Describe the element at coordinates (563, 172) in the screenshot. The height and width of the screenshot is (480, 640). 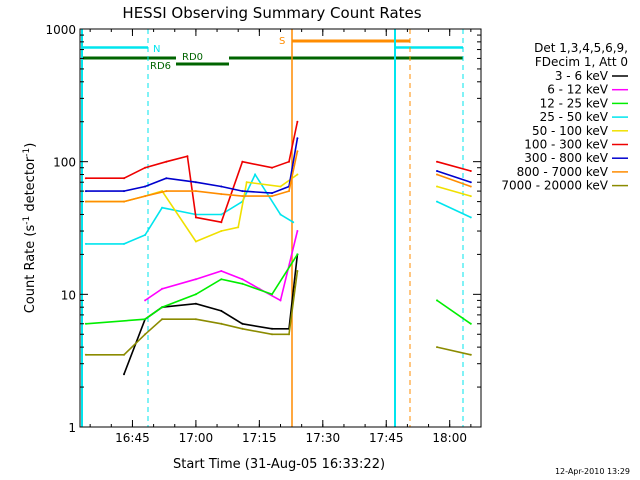
I see `legend-label: 800 - 7000 keV` at that location.